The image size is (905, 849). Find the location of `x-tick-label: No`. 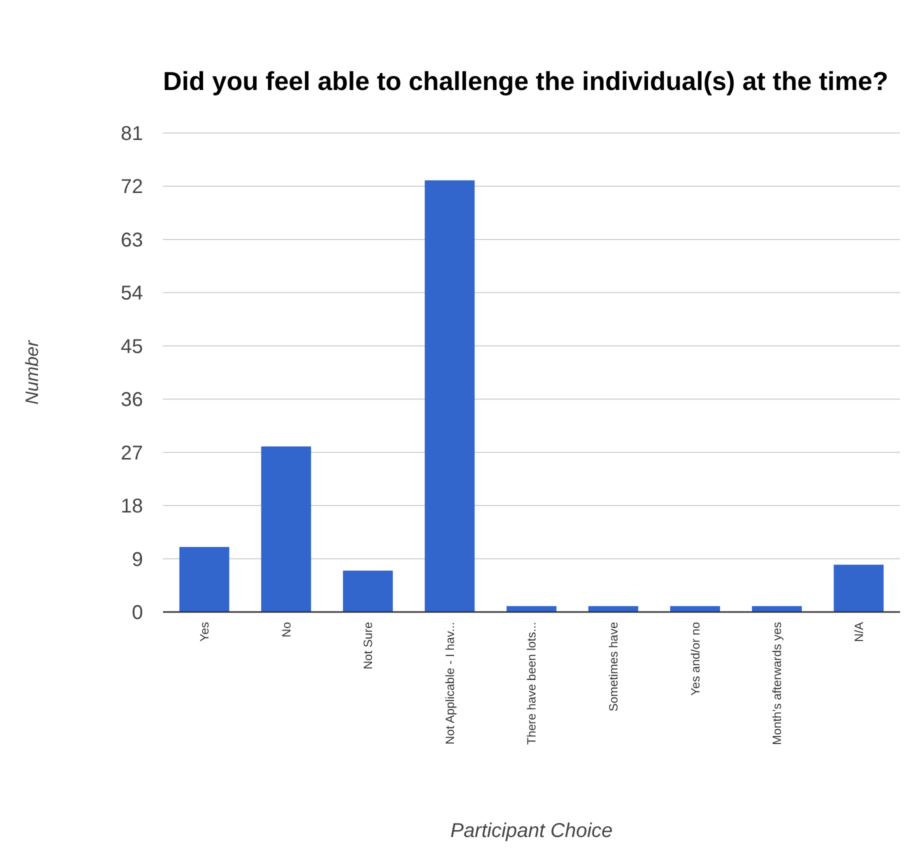

x-tick-label: No is located at coordinates (286, 630).